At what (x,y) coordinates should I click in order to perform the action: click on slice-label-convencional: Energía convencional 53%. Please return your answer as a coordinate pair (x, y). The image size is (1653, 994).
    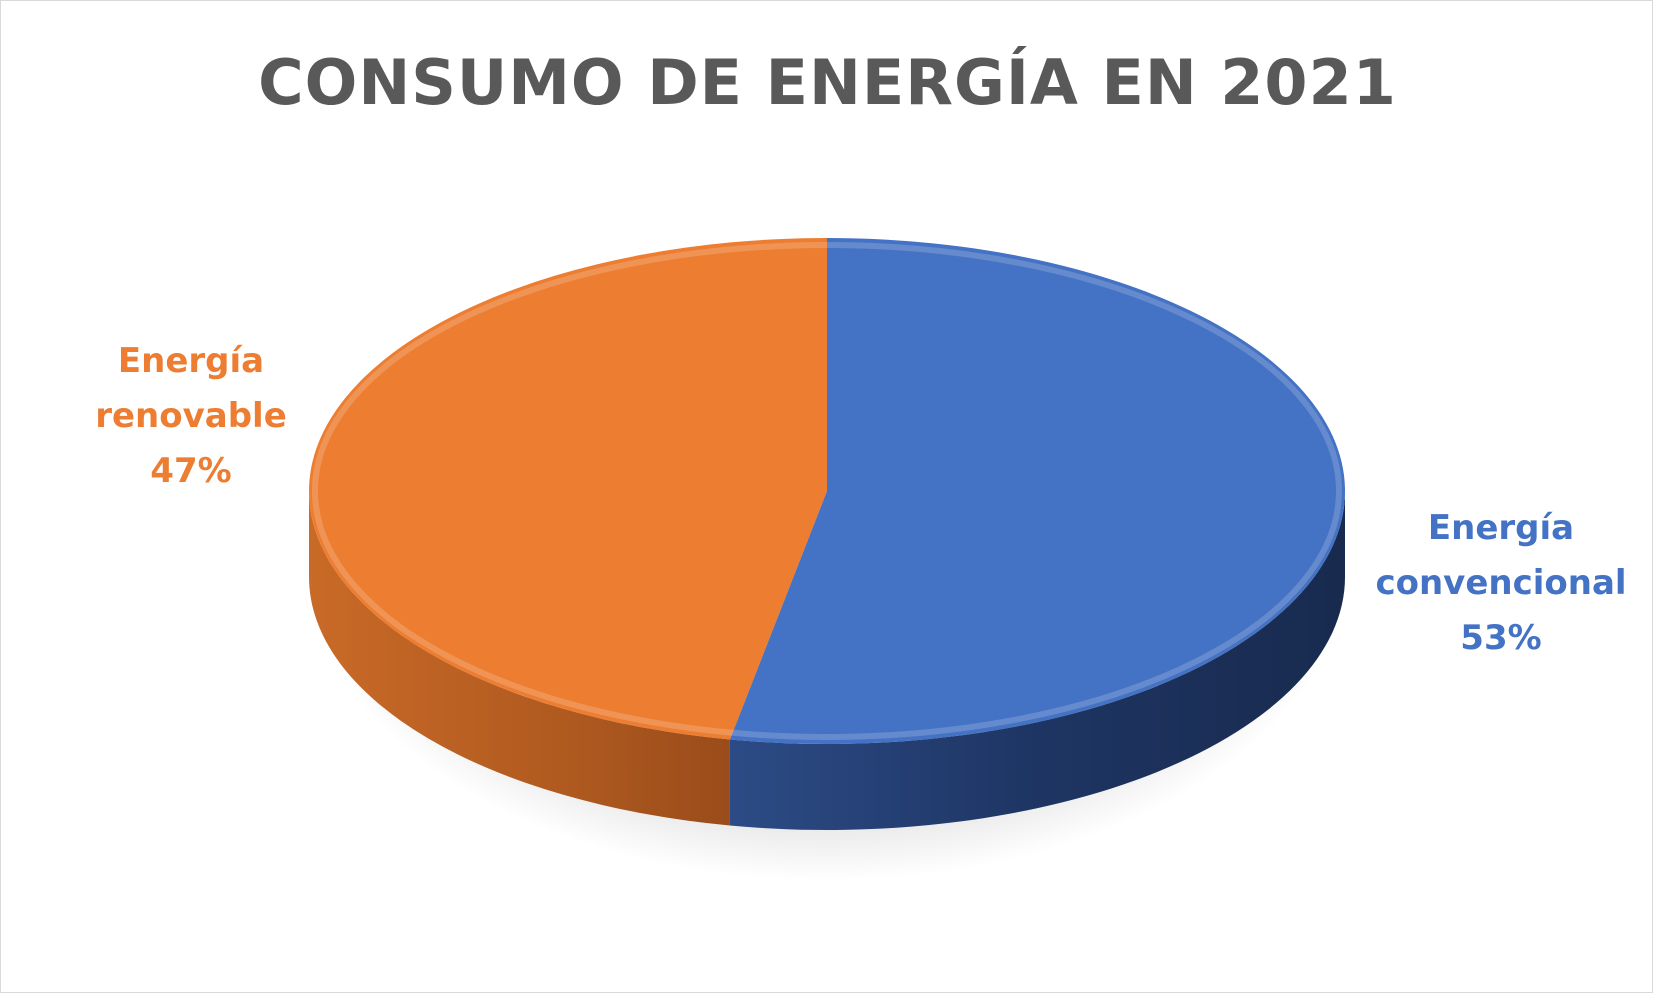
    Looking at the image, I should click on (1501, 583).